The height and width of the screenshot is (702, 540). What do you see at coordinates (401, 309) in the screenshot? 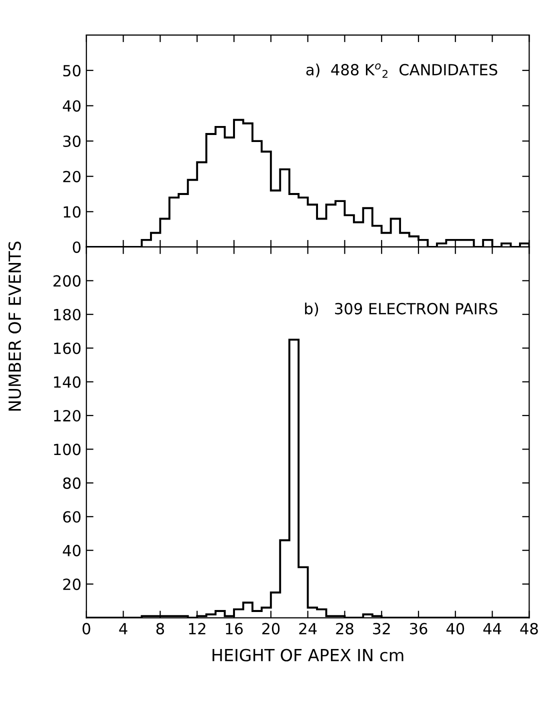
I see `annotation: b) 309 ELECTRON PAIRS` at bounding box center [401, 309].